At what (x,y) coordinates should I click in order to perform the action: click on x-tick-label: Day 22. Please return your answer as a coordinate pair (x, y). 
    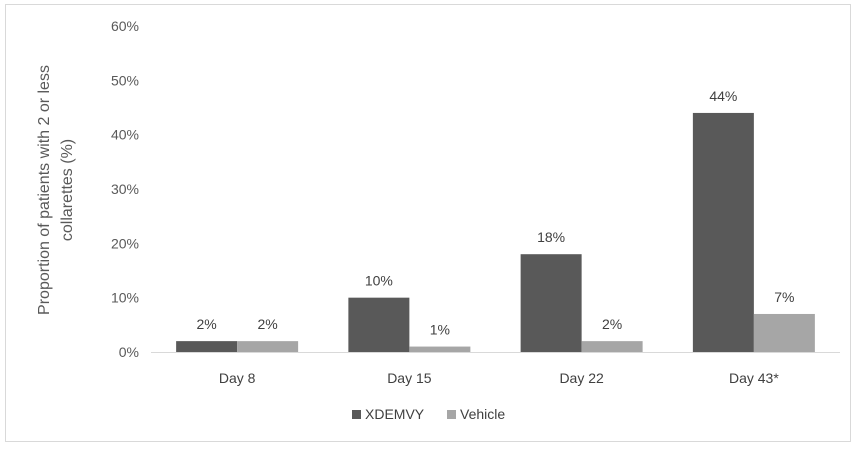
    Looking at the image, I should click on (581, 378).